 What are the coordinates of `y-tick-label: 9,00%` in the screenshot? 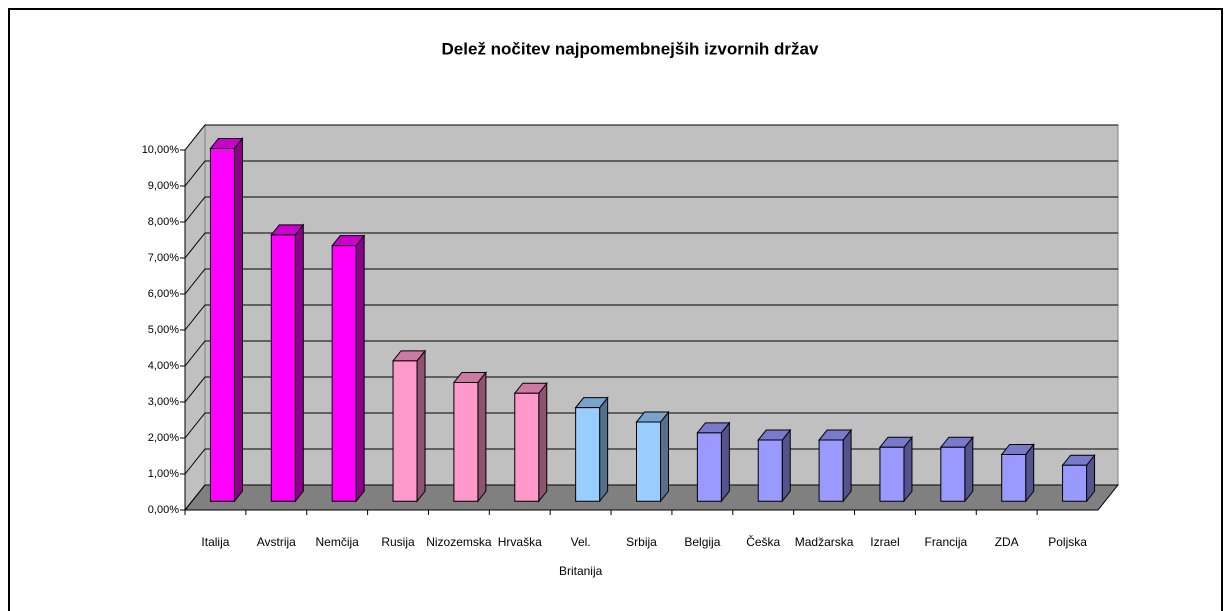 It's located at (163, 186).